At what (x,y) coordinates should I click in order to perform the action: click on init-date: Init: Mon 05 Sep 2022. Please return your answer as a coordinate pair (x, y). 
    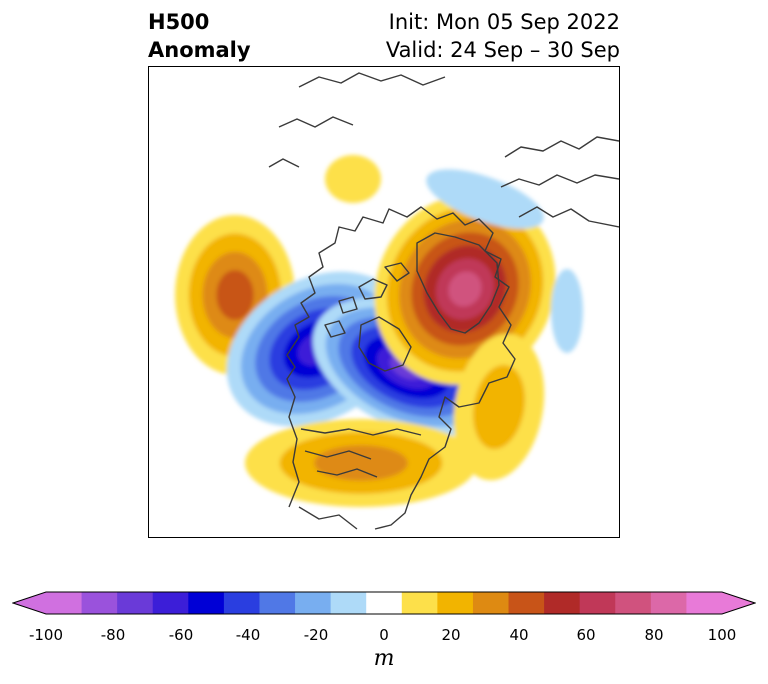
    Looking at the image, I should click on (504, 22).